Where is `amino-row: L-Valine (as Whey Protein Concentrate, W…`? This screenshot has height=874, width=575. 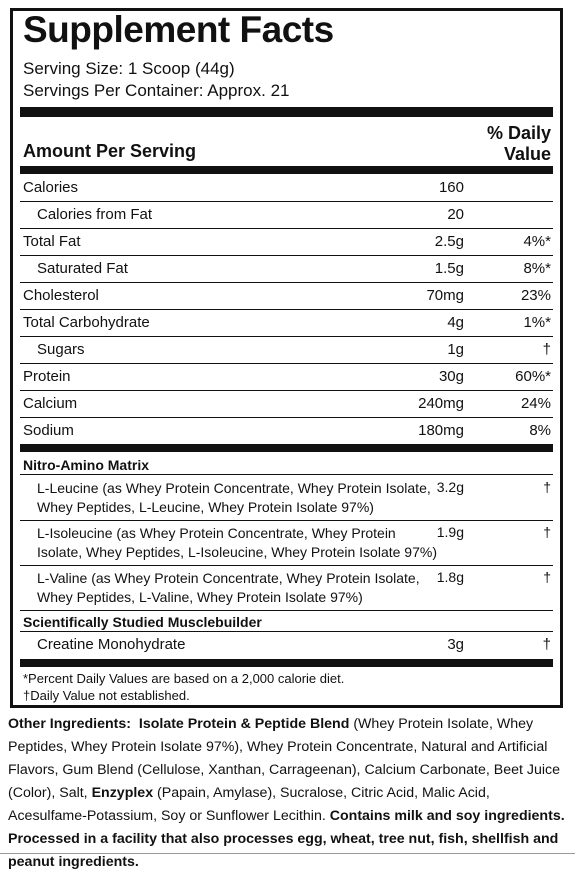 amino-row: L-Valine (as Whey Protein Concentrate, W… is located at coordinates (286, 588).